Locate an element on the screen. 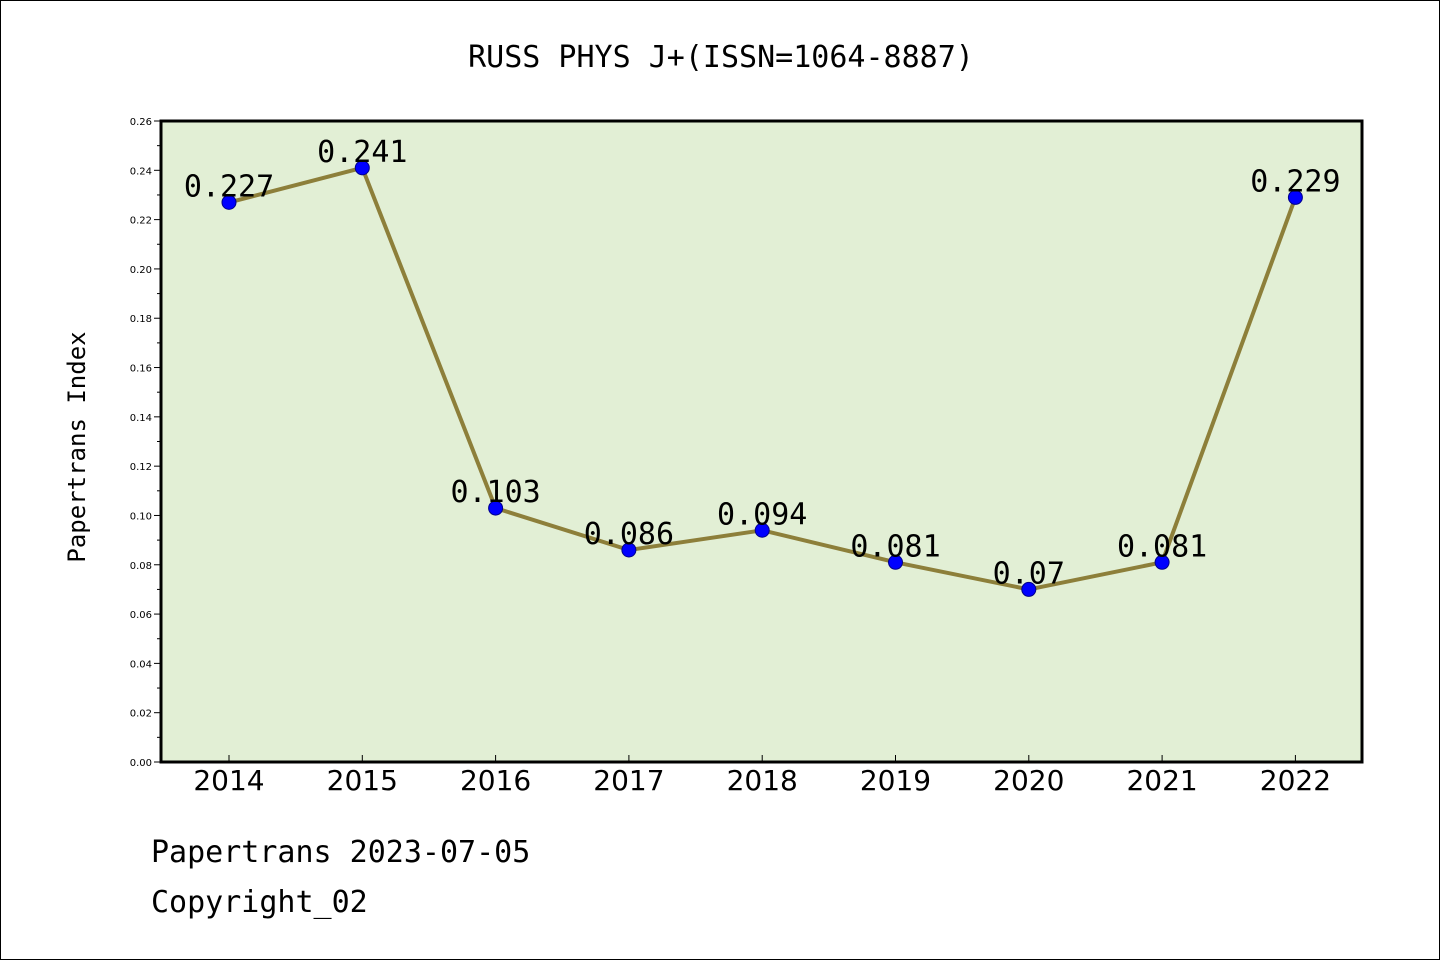 The height and width of the screenshot is (961, 1440). y-tick-label: 0.02 is located at coordinates (141, 714).